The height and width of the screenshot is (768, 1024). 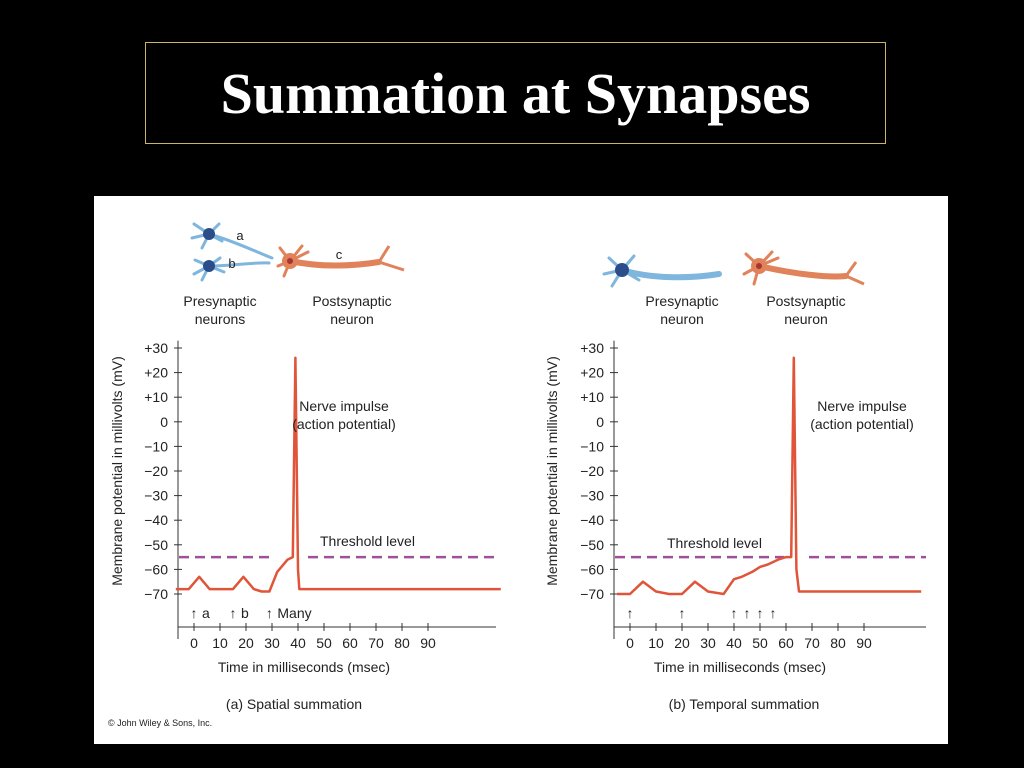 What do you see at coordinates (240, 235) in the screenshot?
I see `axon-label: a` at bounding box center [240, 235].